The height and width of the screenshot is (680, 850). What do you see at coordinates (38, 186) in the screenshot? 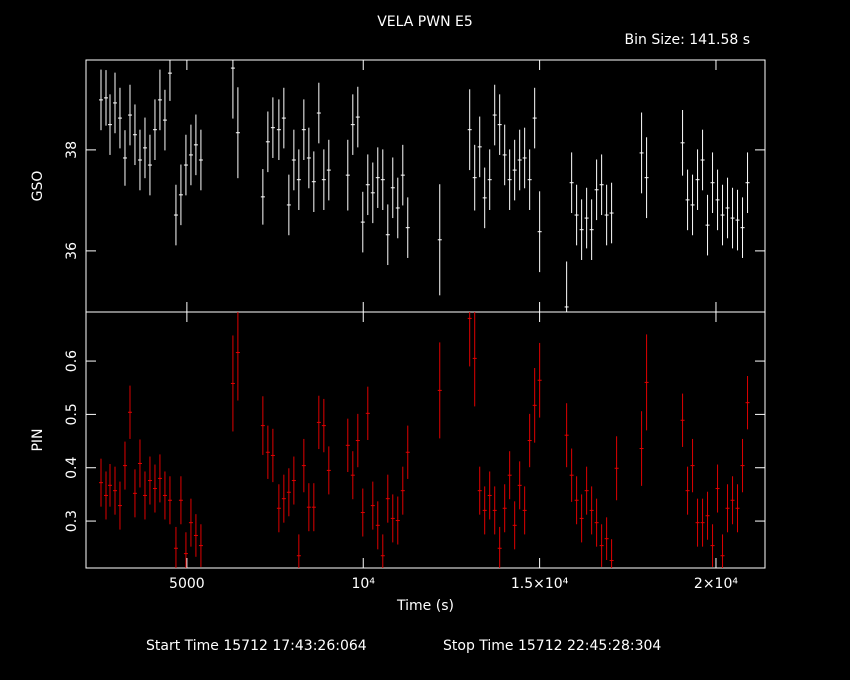
I see `y-axis-label: GSO` at bounding box center [38, 186].